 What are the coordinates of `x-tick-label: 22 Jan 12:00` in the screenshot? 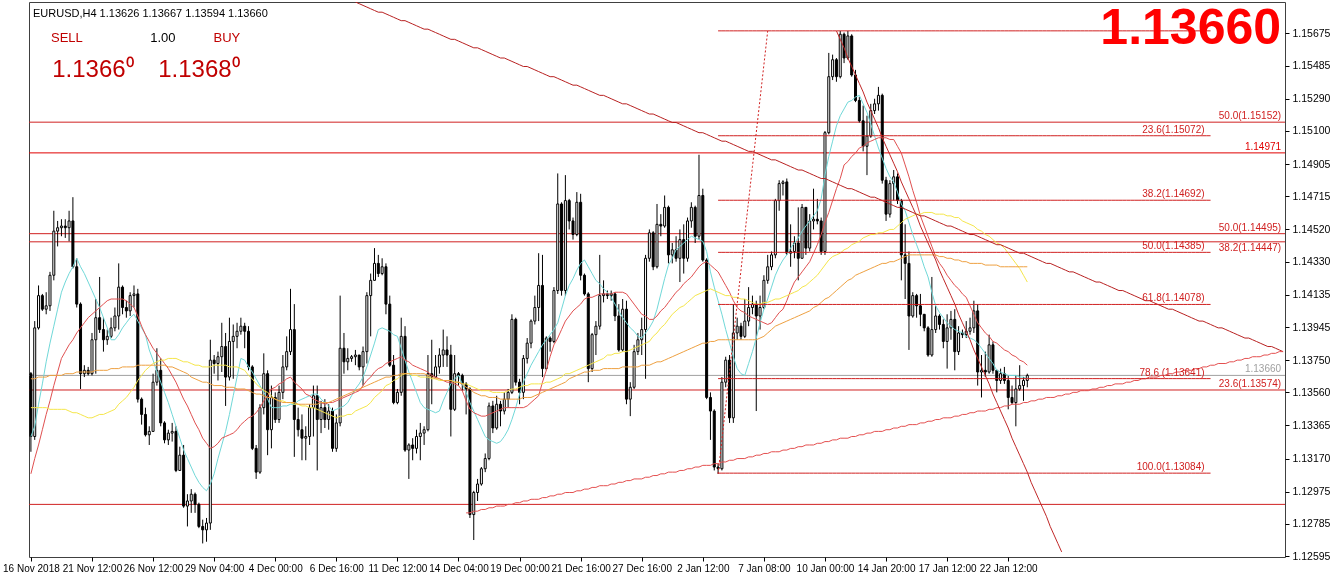 It's located at (1009, 568).